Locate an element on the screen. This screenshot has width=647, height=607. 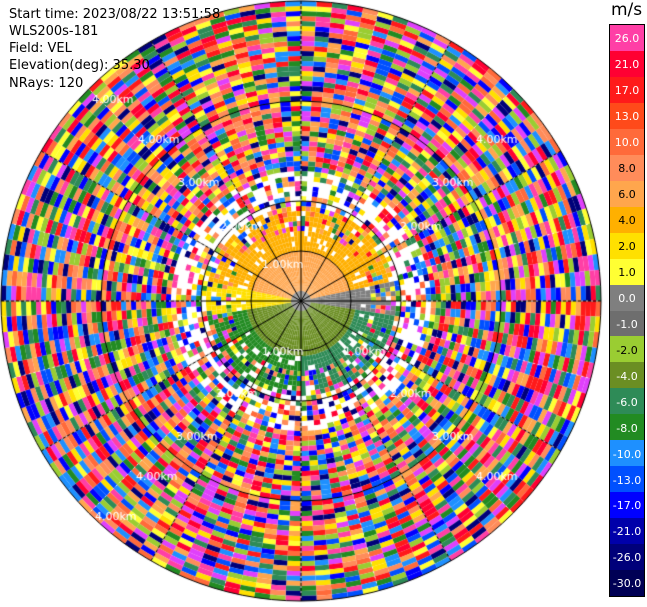
colorbar-tick-label: -30.0 is located at coordinates (627, 584).